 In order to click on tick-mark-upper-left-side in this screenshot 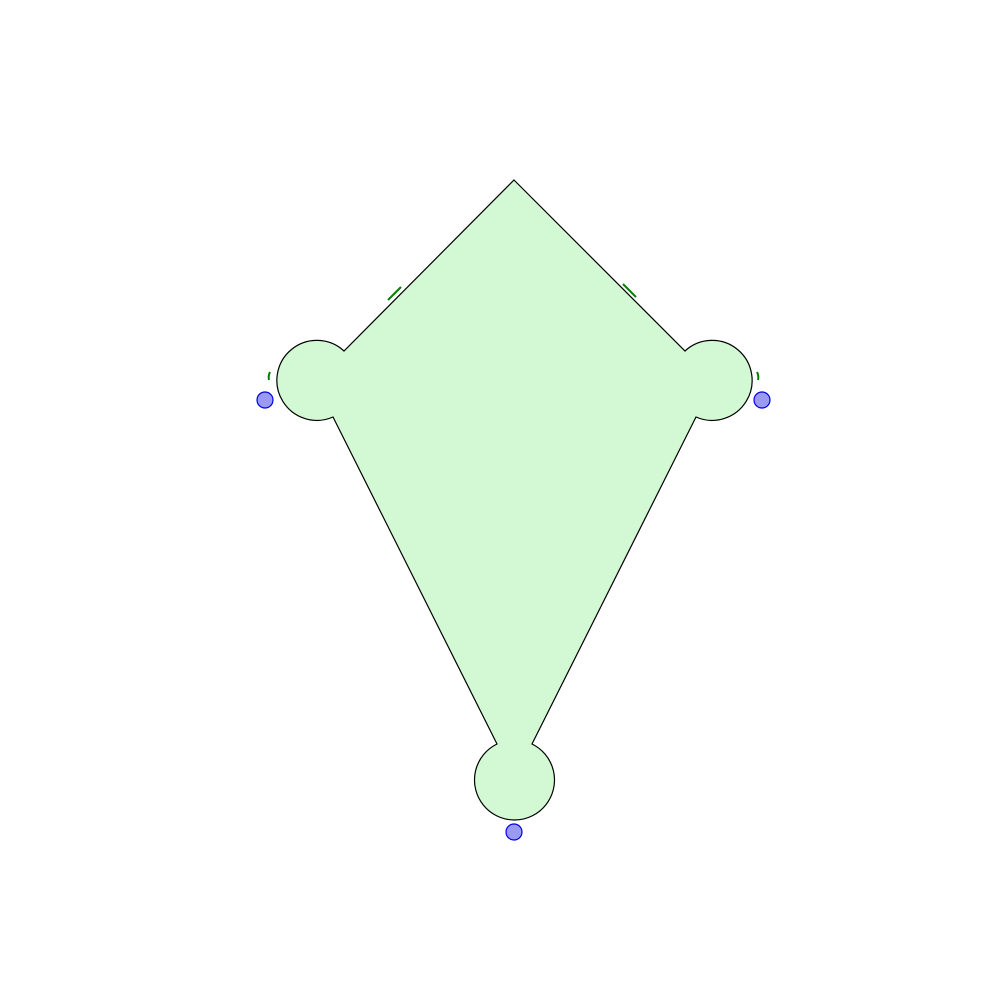, I will do `click(394, 293)`.